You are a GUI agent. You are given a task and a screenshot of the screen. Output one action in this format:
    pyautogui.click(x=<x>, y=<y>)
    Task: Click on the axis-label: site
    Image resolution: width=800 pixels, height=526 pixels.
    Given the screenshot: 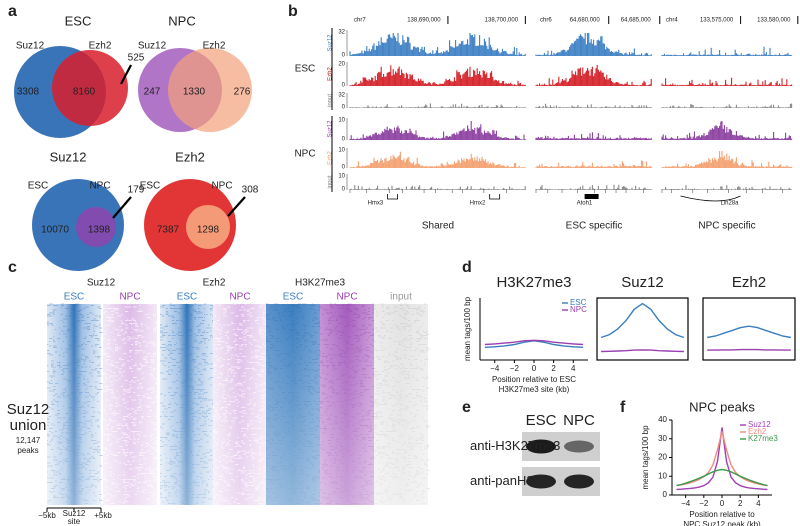 What is the action you would take?
    pyautogui.click(x=74, y=521)
    